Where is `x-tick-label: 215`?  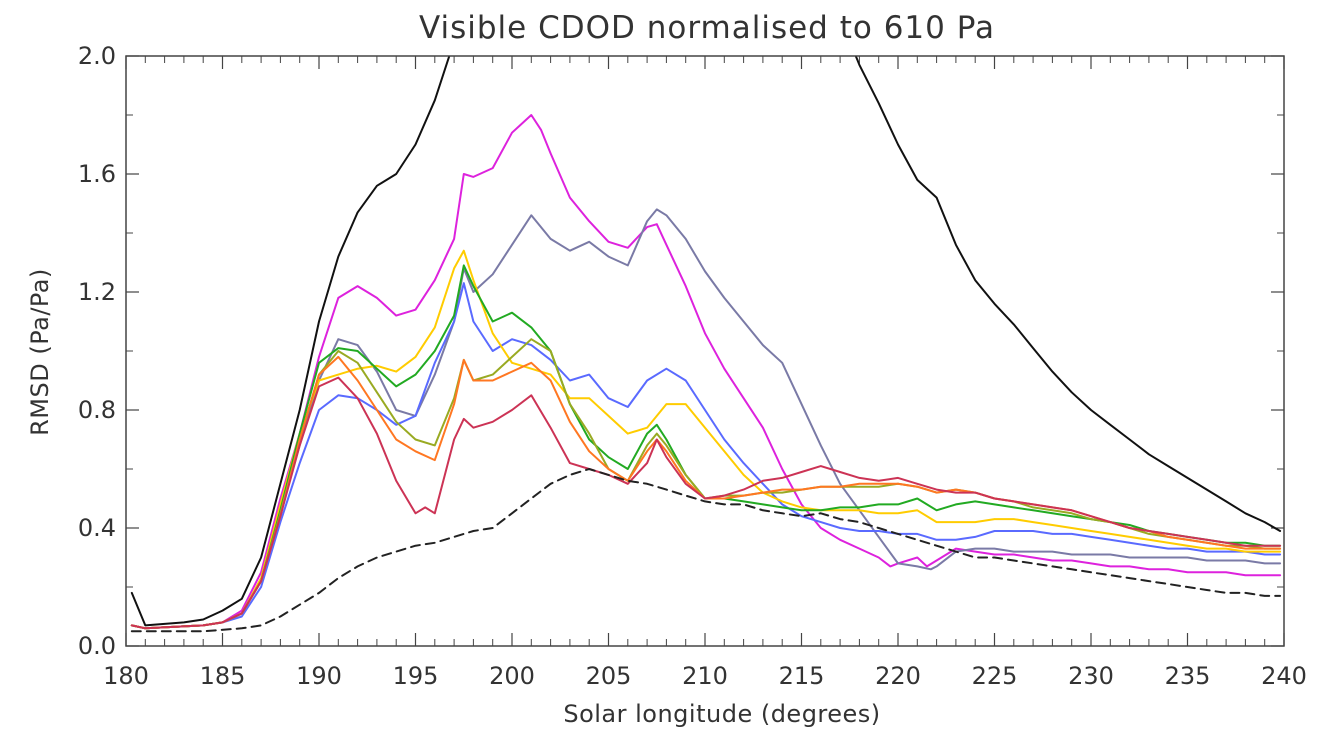
x-tick-label: 215 is located at coordinates (802, 676).